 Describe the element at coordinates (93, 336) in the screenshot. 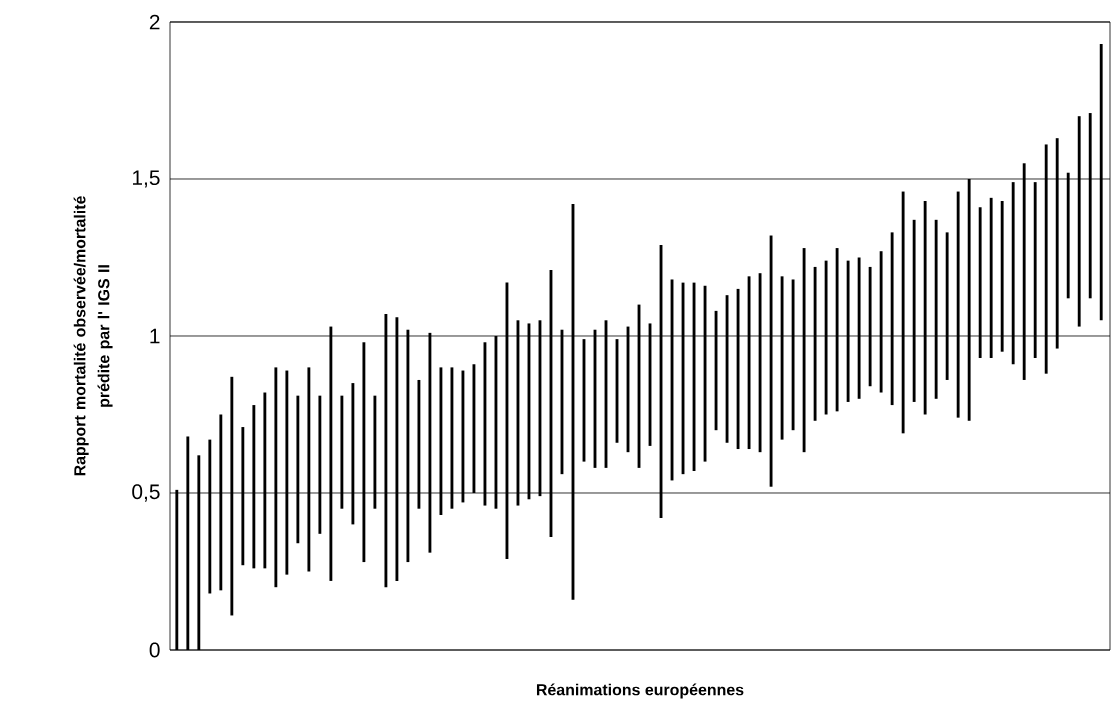

I see `y-axis-title: Rapport mortalité observée/mortalité prédite par l' IGS II` at that location.